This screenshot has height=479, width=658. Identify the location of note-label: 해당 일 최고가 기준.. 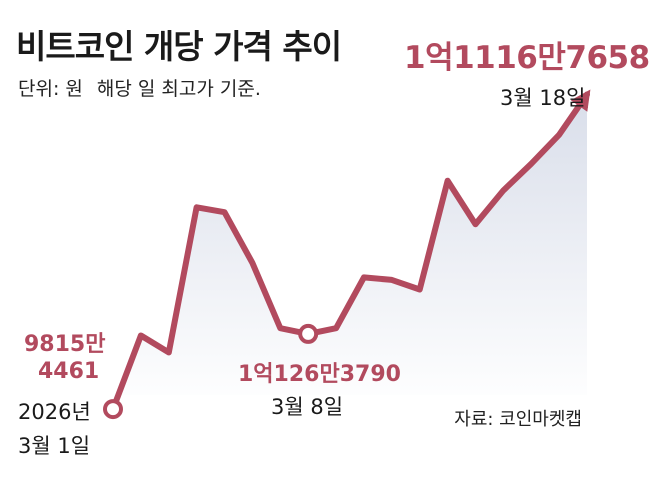
(178, 89).